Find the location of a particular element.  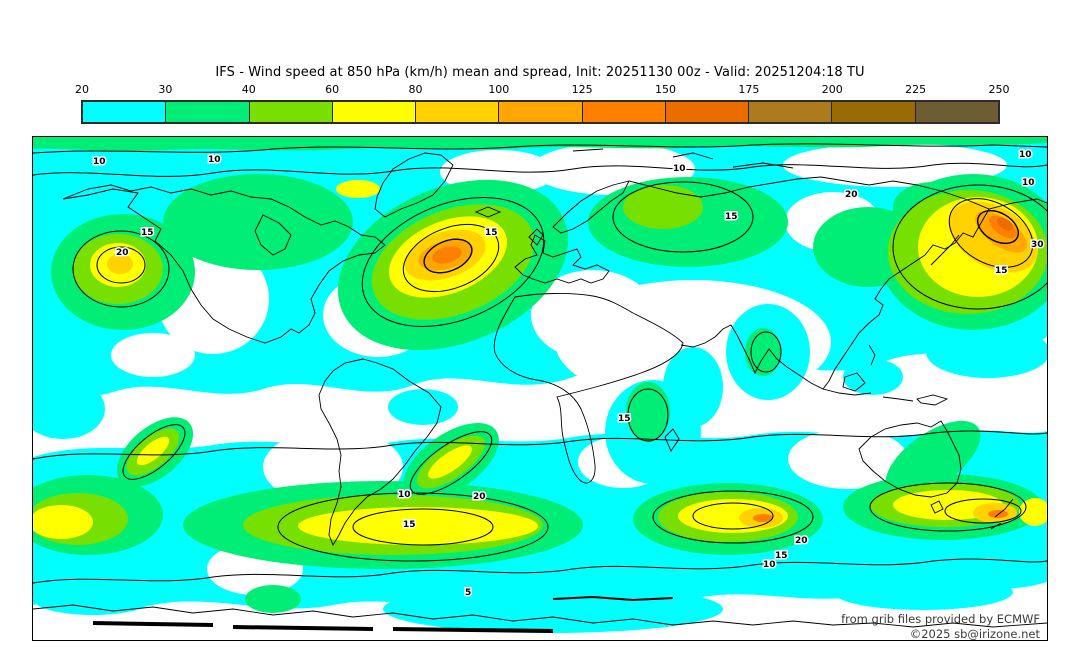

colorbar is located at coordinates (540, 112).